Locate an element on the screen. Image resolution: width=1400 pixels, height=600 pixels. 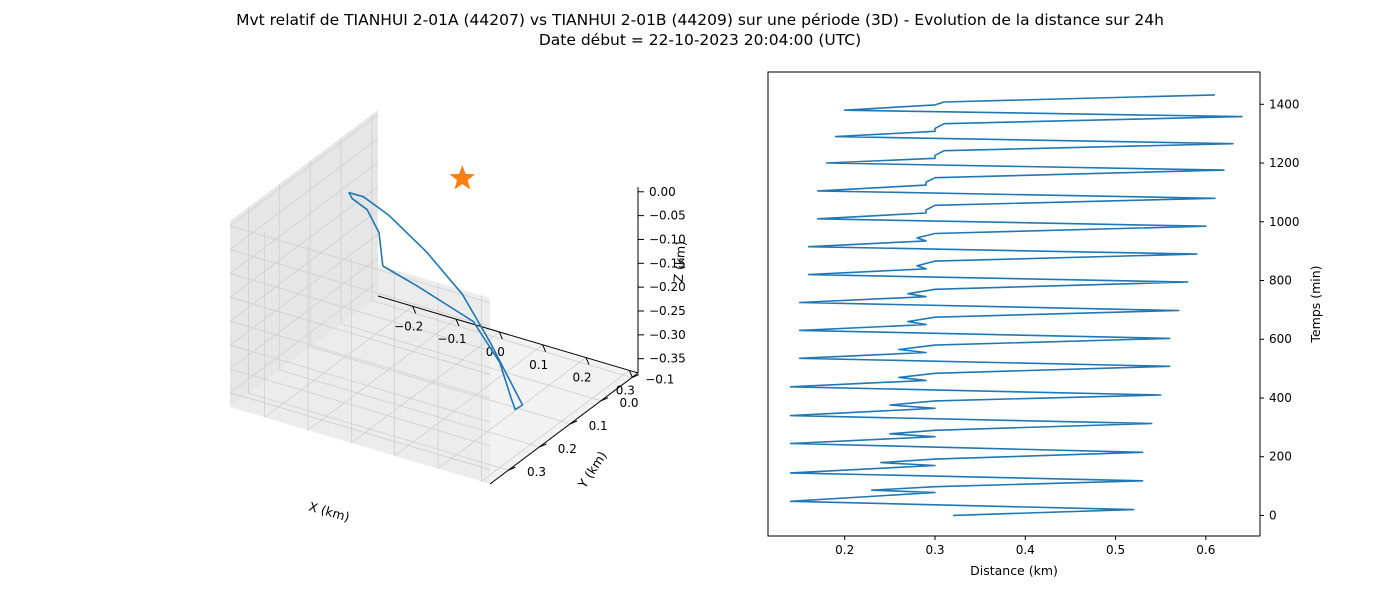
z-tick-label: −0.35 is located at coordinates (667, 359).